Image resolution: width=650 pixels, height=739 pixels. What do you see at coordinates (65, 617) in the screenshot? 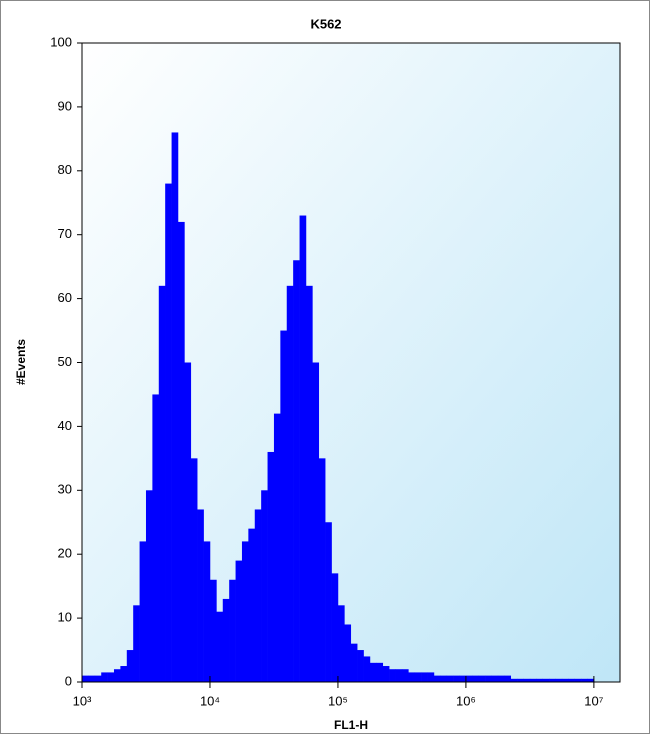
I see `y-tick-label: 10` at bounding box center [65, 617].